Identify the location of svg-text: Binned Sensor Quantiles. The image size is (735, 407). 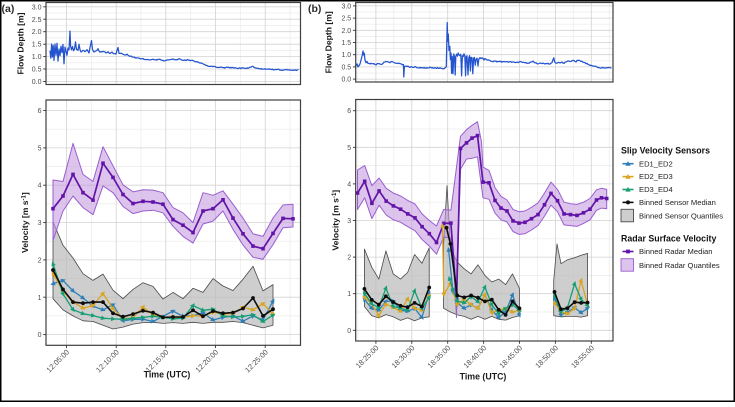
(681, 215).